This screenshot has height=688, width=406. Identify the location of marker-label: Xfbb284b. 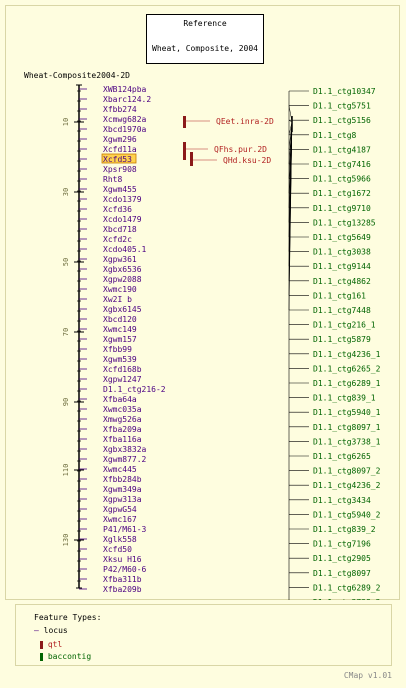
(122, 479).